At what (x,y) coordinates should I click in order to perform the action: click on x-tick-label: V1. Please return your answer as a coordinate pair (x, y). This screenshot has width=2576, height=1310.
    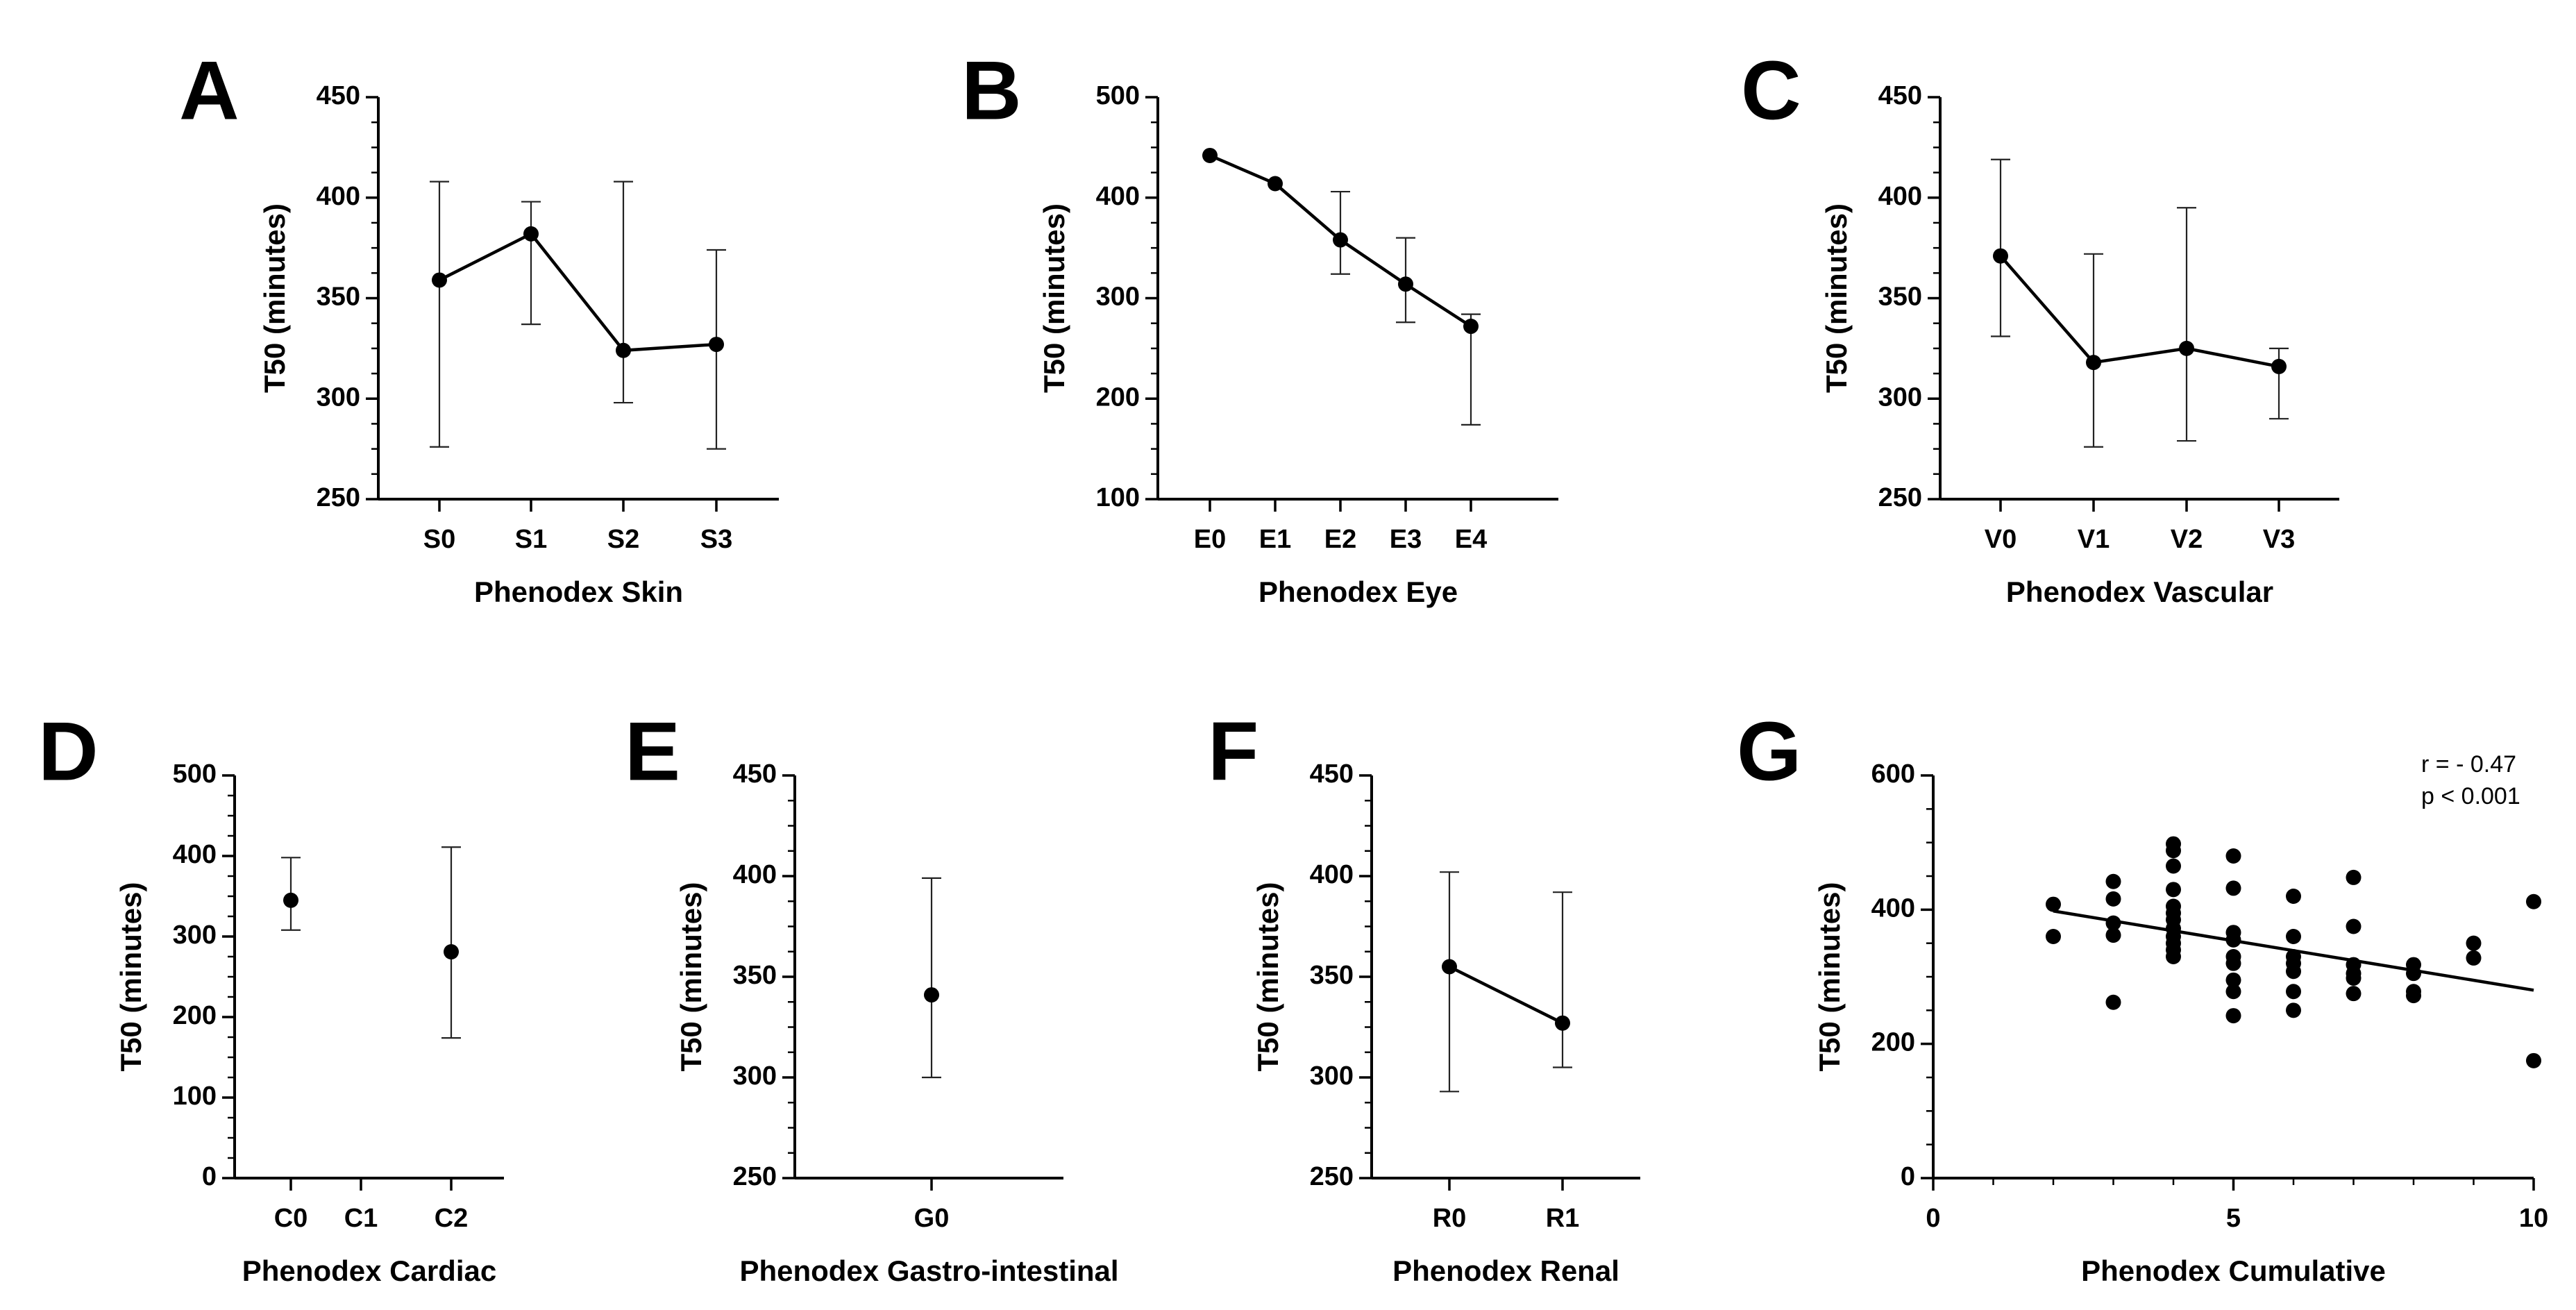
    Looking at the image, I should click on (2094, 539).